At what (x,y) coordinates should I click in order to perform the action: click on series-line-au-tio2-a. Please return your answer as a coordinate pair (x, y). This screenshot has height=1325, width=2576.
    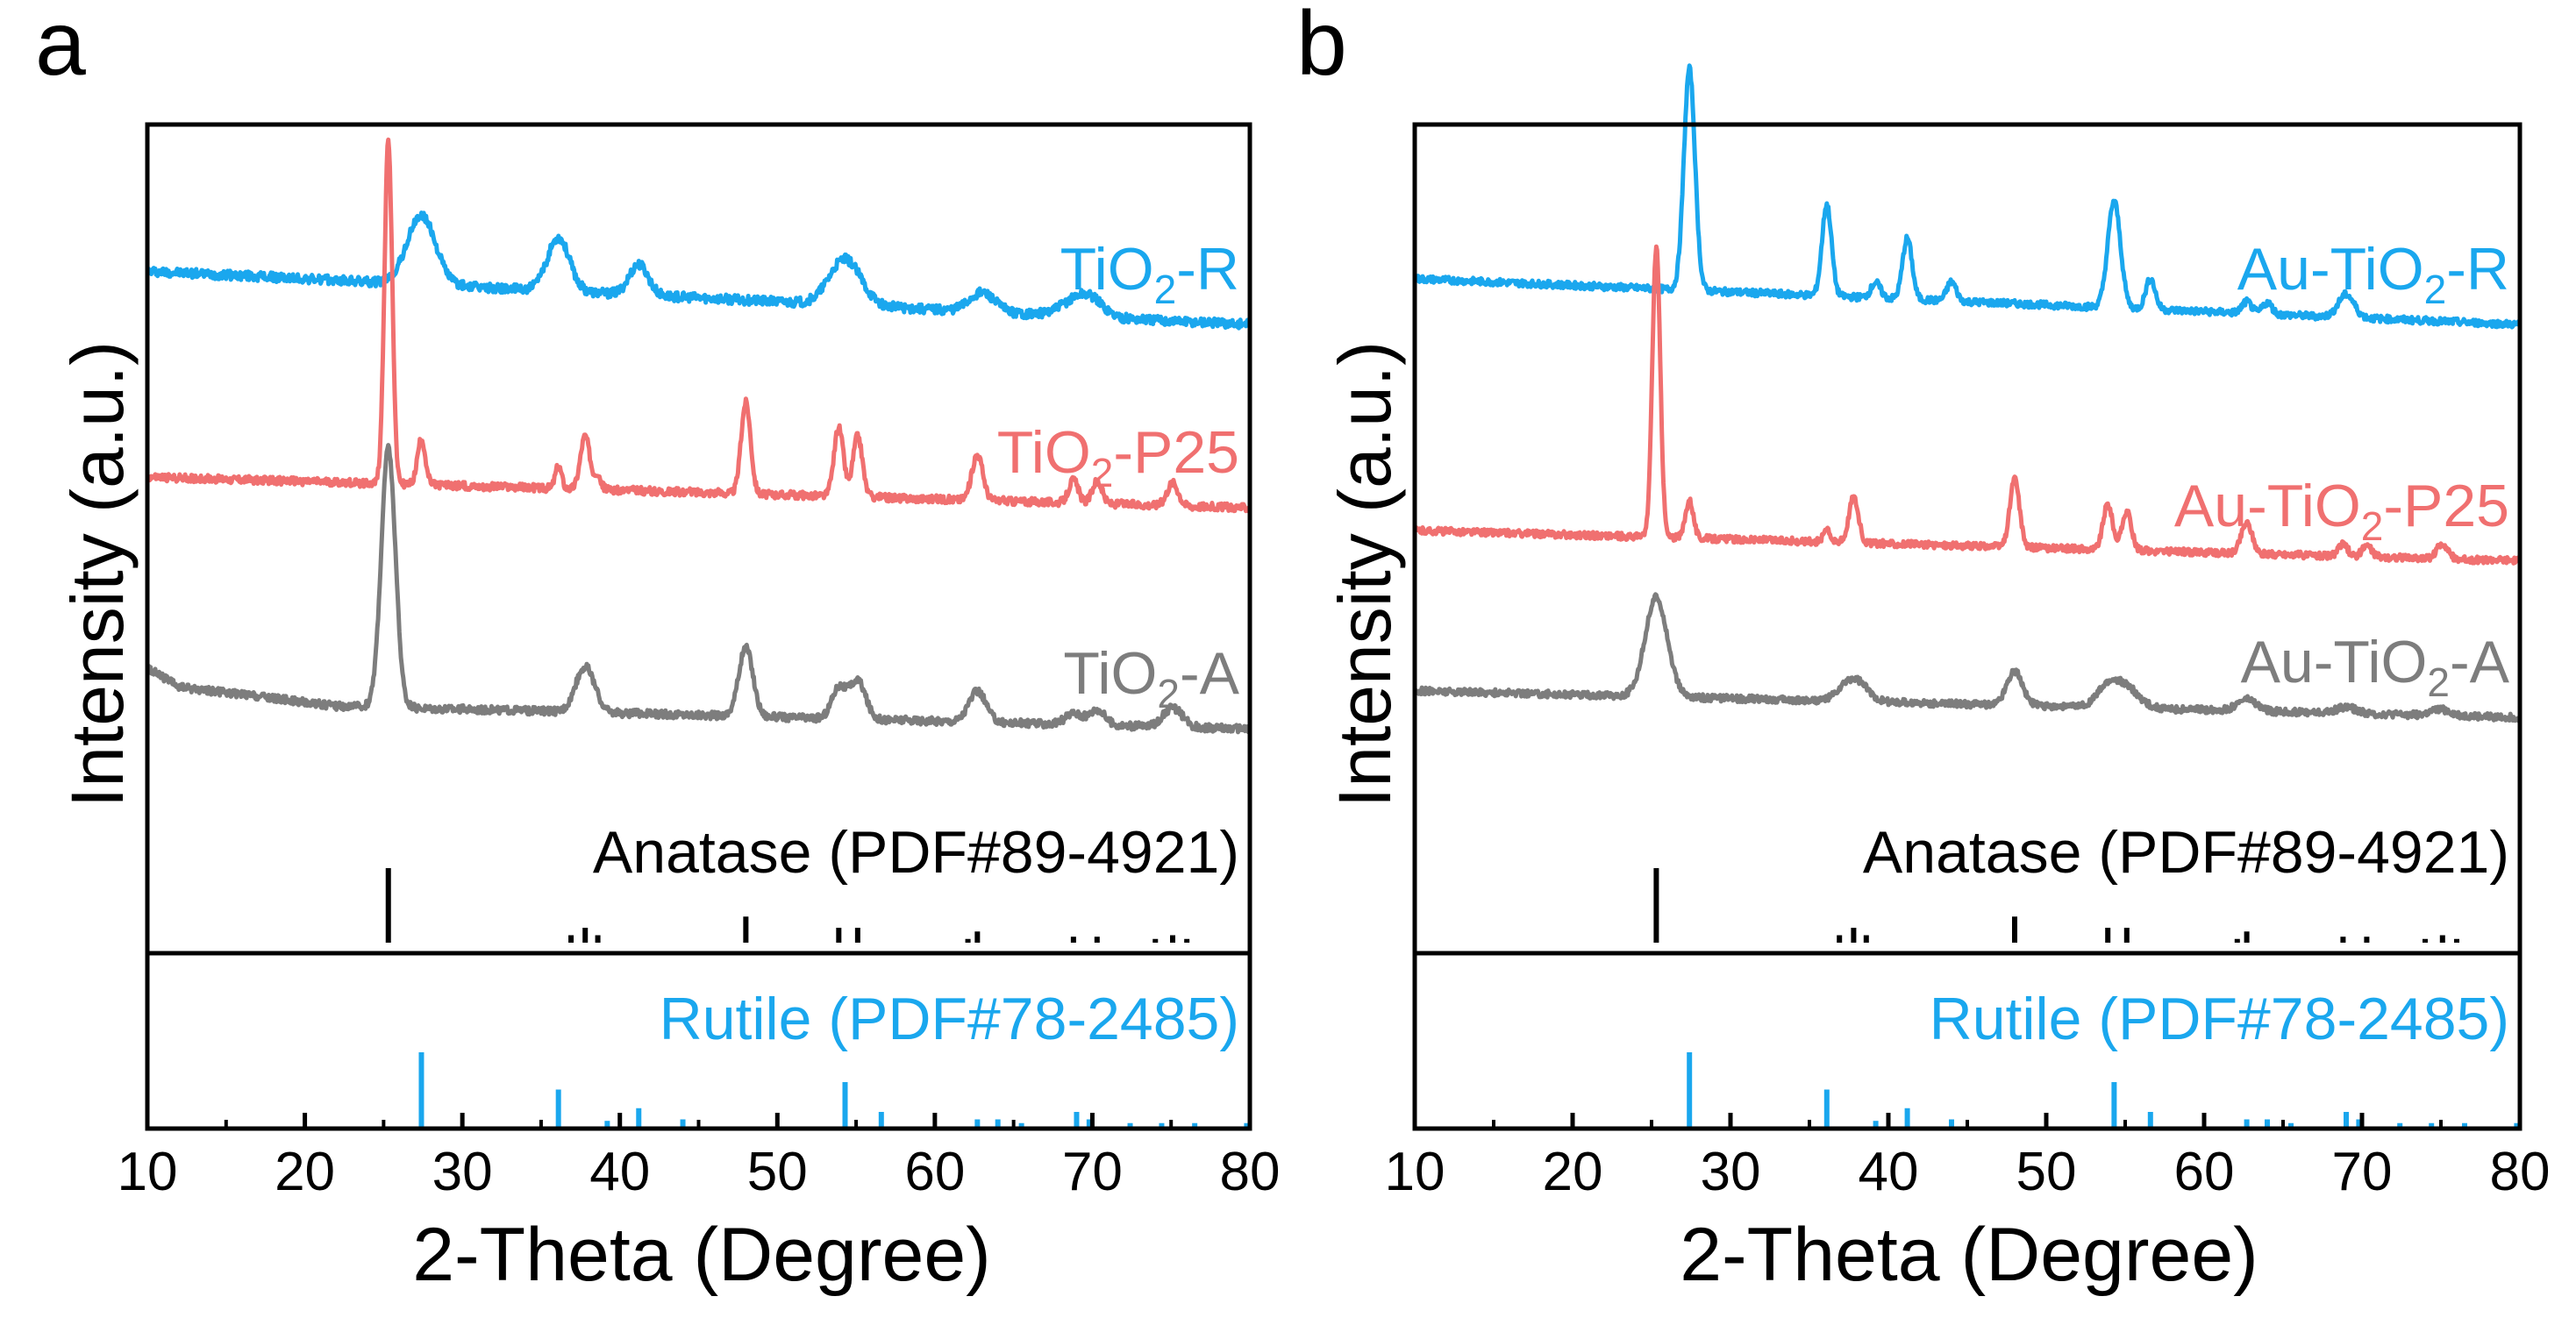
    Looking at the image, I should click on (1967, 657).